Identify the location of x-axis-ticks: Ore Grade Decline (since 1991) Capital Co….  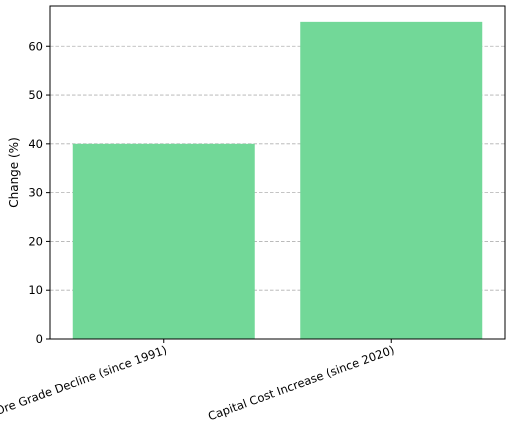
(198, 381).